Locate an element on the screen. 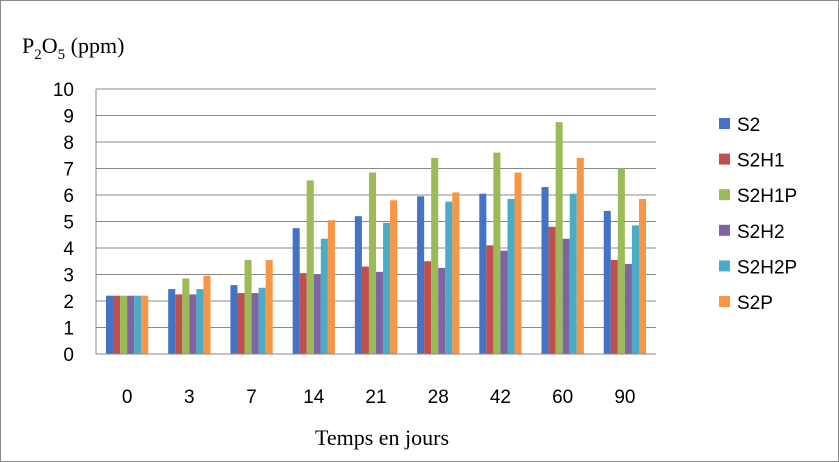 The image size is (839, 462). legend-label: S2H2 is located at coordinates (761, 232).